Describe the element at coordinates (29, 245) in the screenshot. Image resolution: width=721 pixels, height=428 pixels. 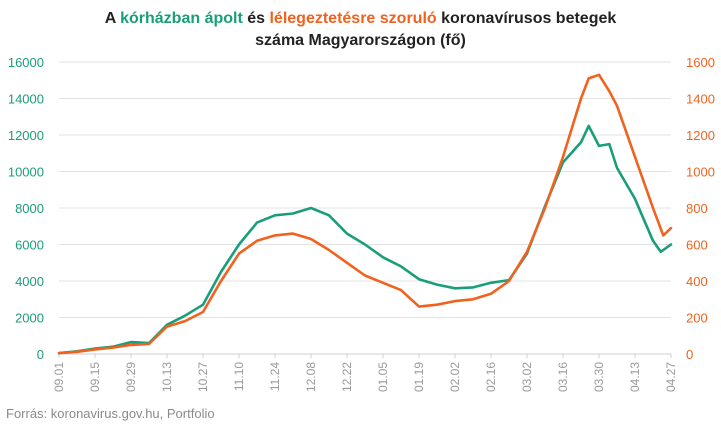
I see `y-left-tick-label: 6000` at that location.